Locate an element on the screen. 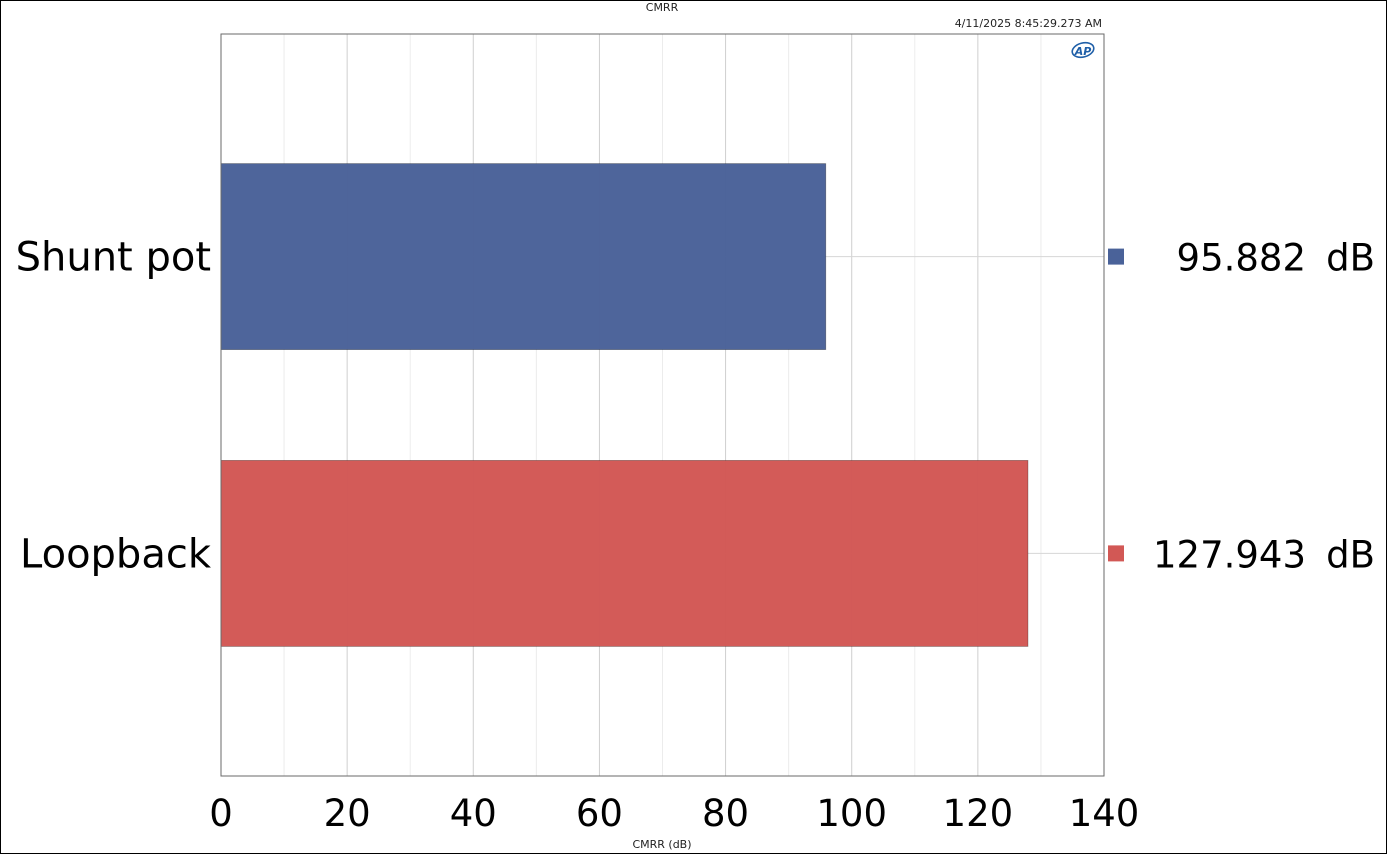 The width and height of the screenshot is (1387, 854). x-axis-label: CMRR (dB) is located at coordinates (661, 844).